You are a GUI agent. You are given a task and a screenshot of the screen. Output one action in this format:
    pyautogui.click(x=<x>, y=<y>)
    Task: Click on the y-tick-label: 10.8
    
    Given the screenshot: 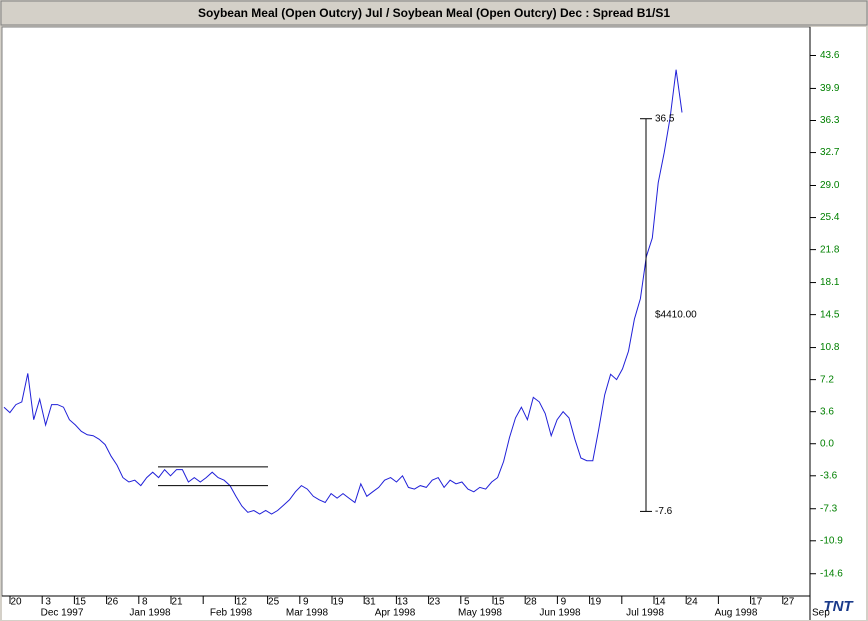 What is the action you would take?
    pyautogui.click(x=830, y=347)
    